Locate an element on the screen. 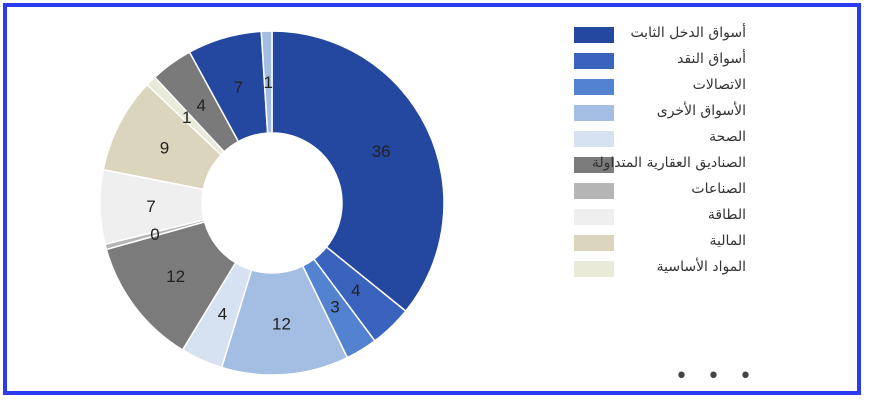 This screenshot has width=871, height=404. legend-item: المواد الأساسية is located at coordinates (702, 269).